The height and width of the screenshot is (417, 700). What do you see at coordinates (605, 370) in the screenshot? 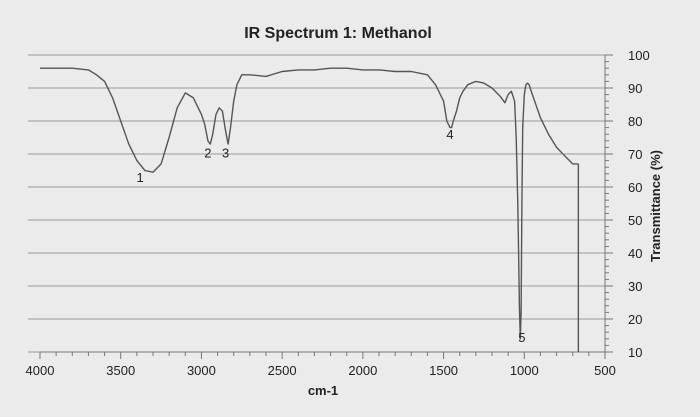
I see `x-tick-label: 500` at bounding box center [605, 370].